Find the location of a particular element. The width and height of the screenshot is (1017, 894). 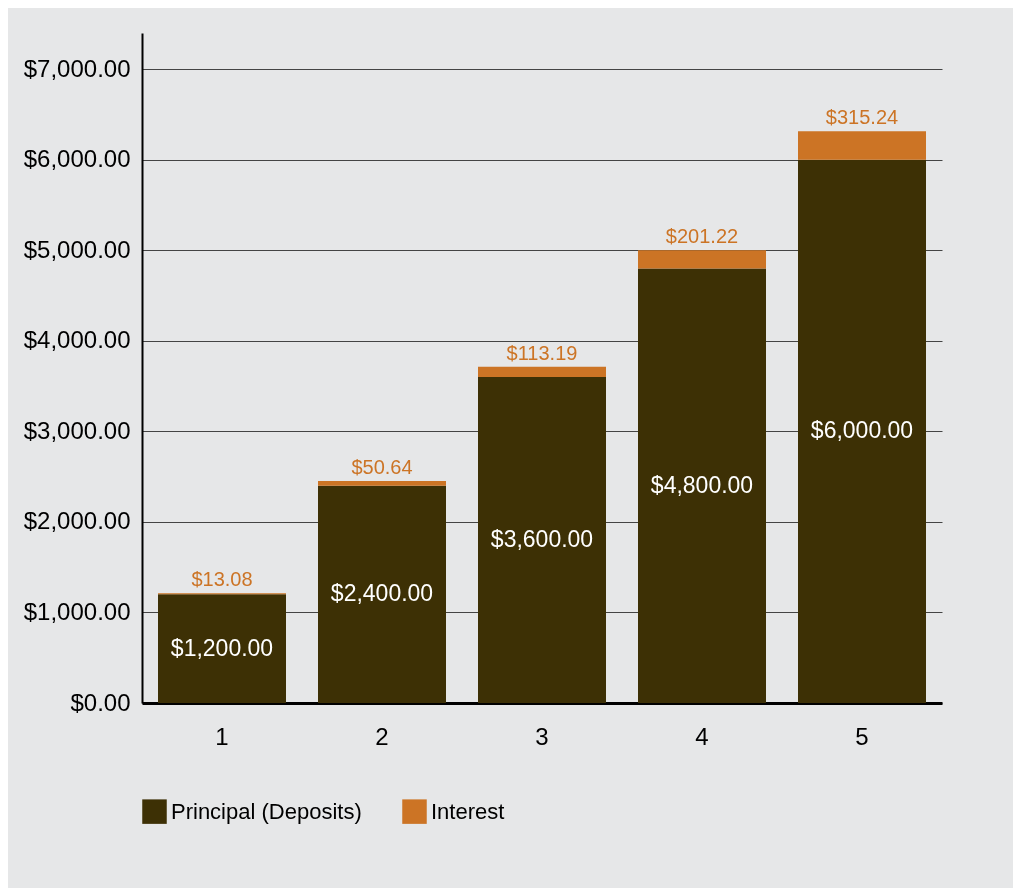

x-tick-label: 5 is located at coordinates (862, 736).